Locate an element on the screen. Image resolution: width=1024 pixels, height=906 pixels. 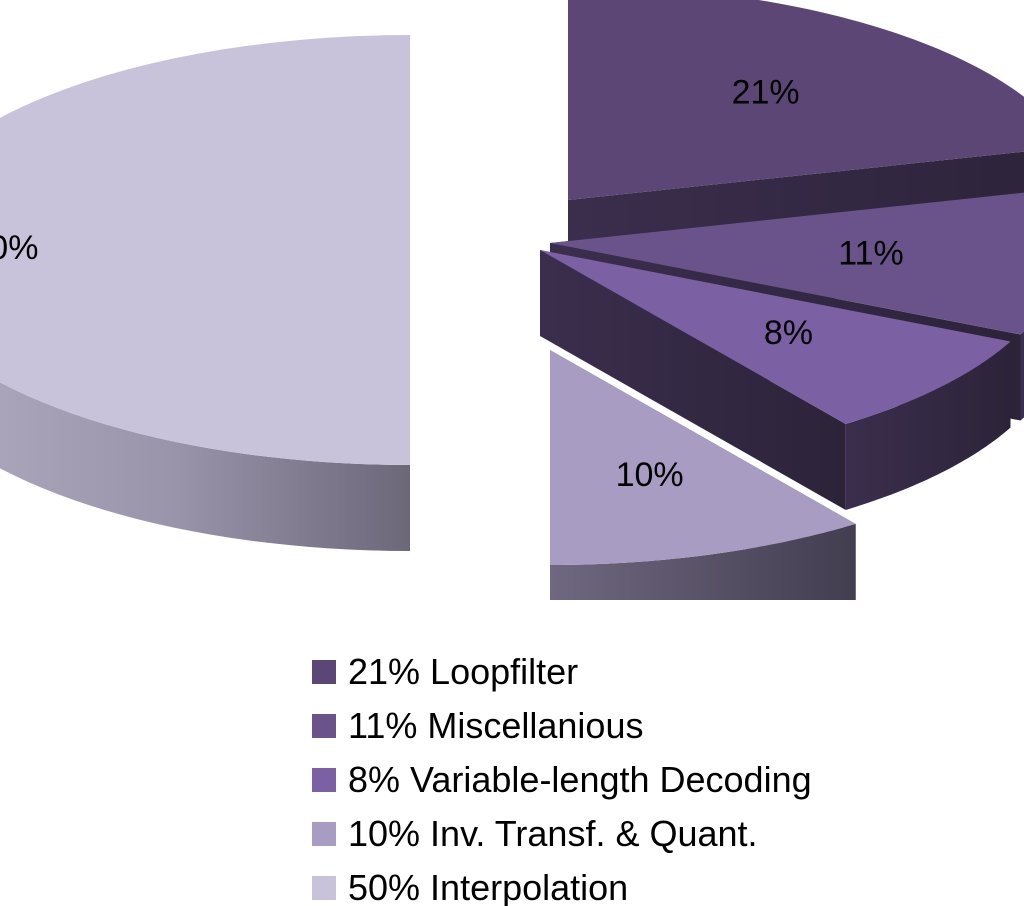
legend-item-loopfilter: 21% Loopfilter is located at coordinates (662, 672).